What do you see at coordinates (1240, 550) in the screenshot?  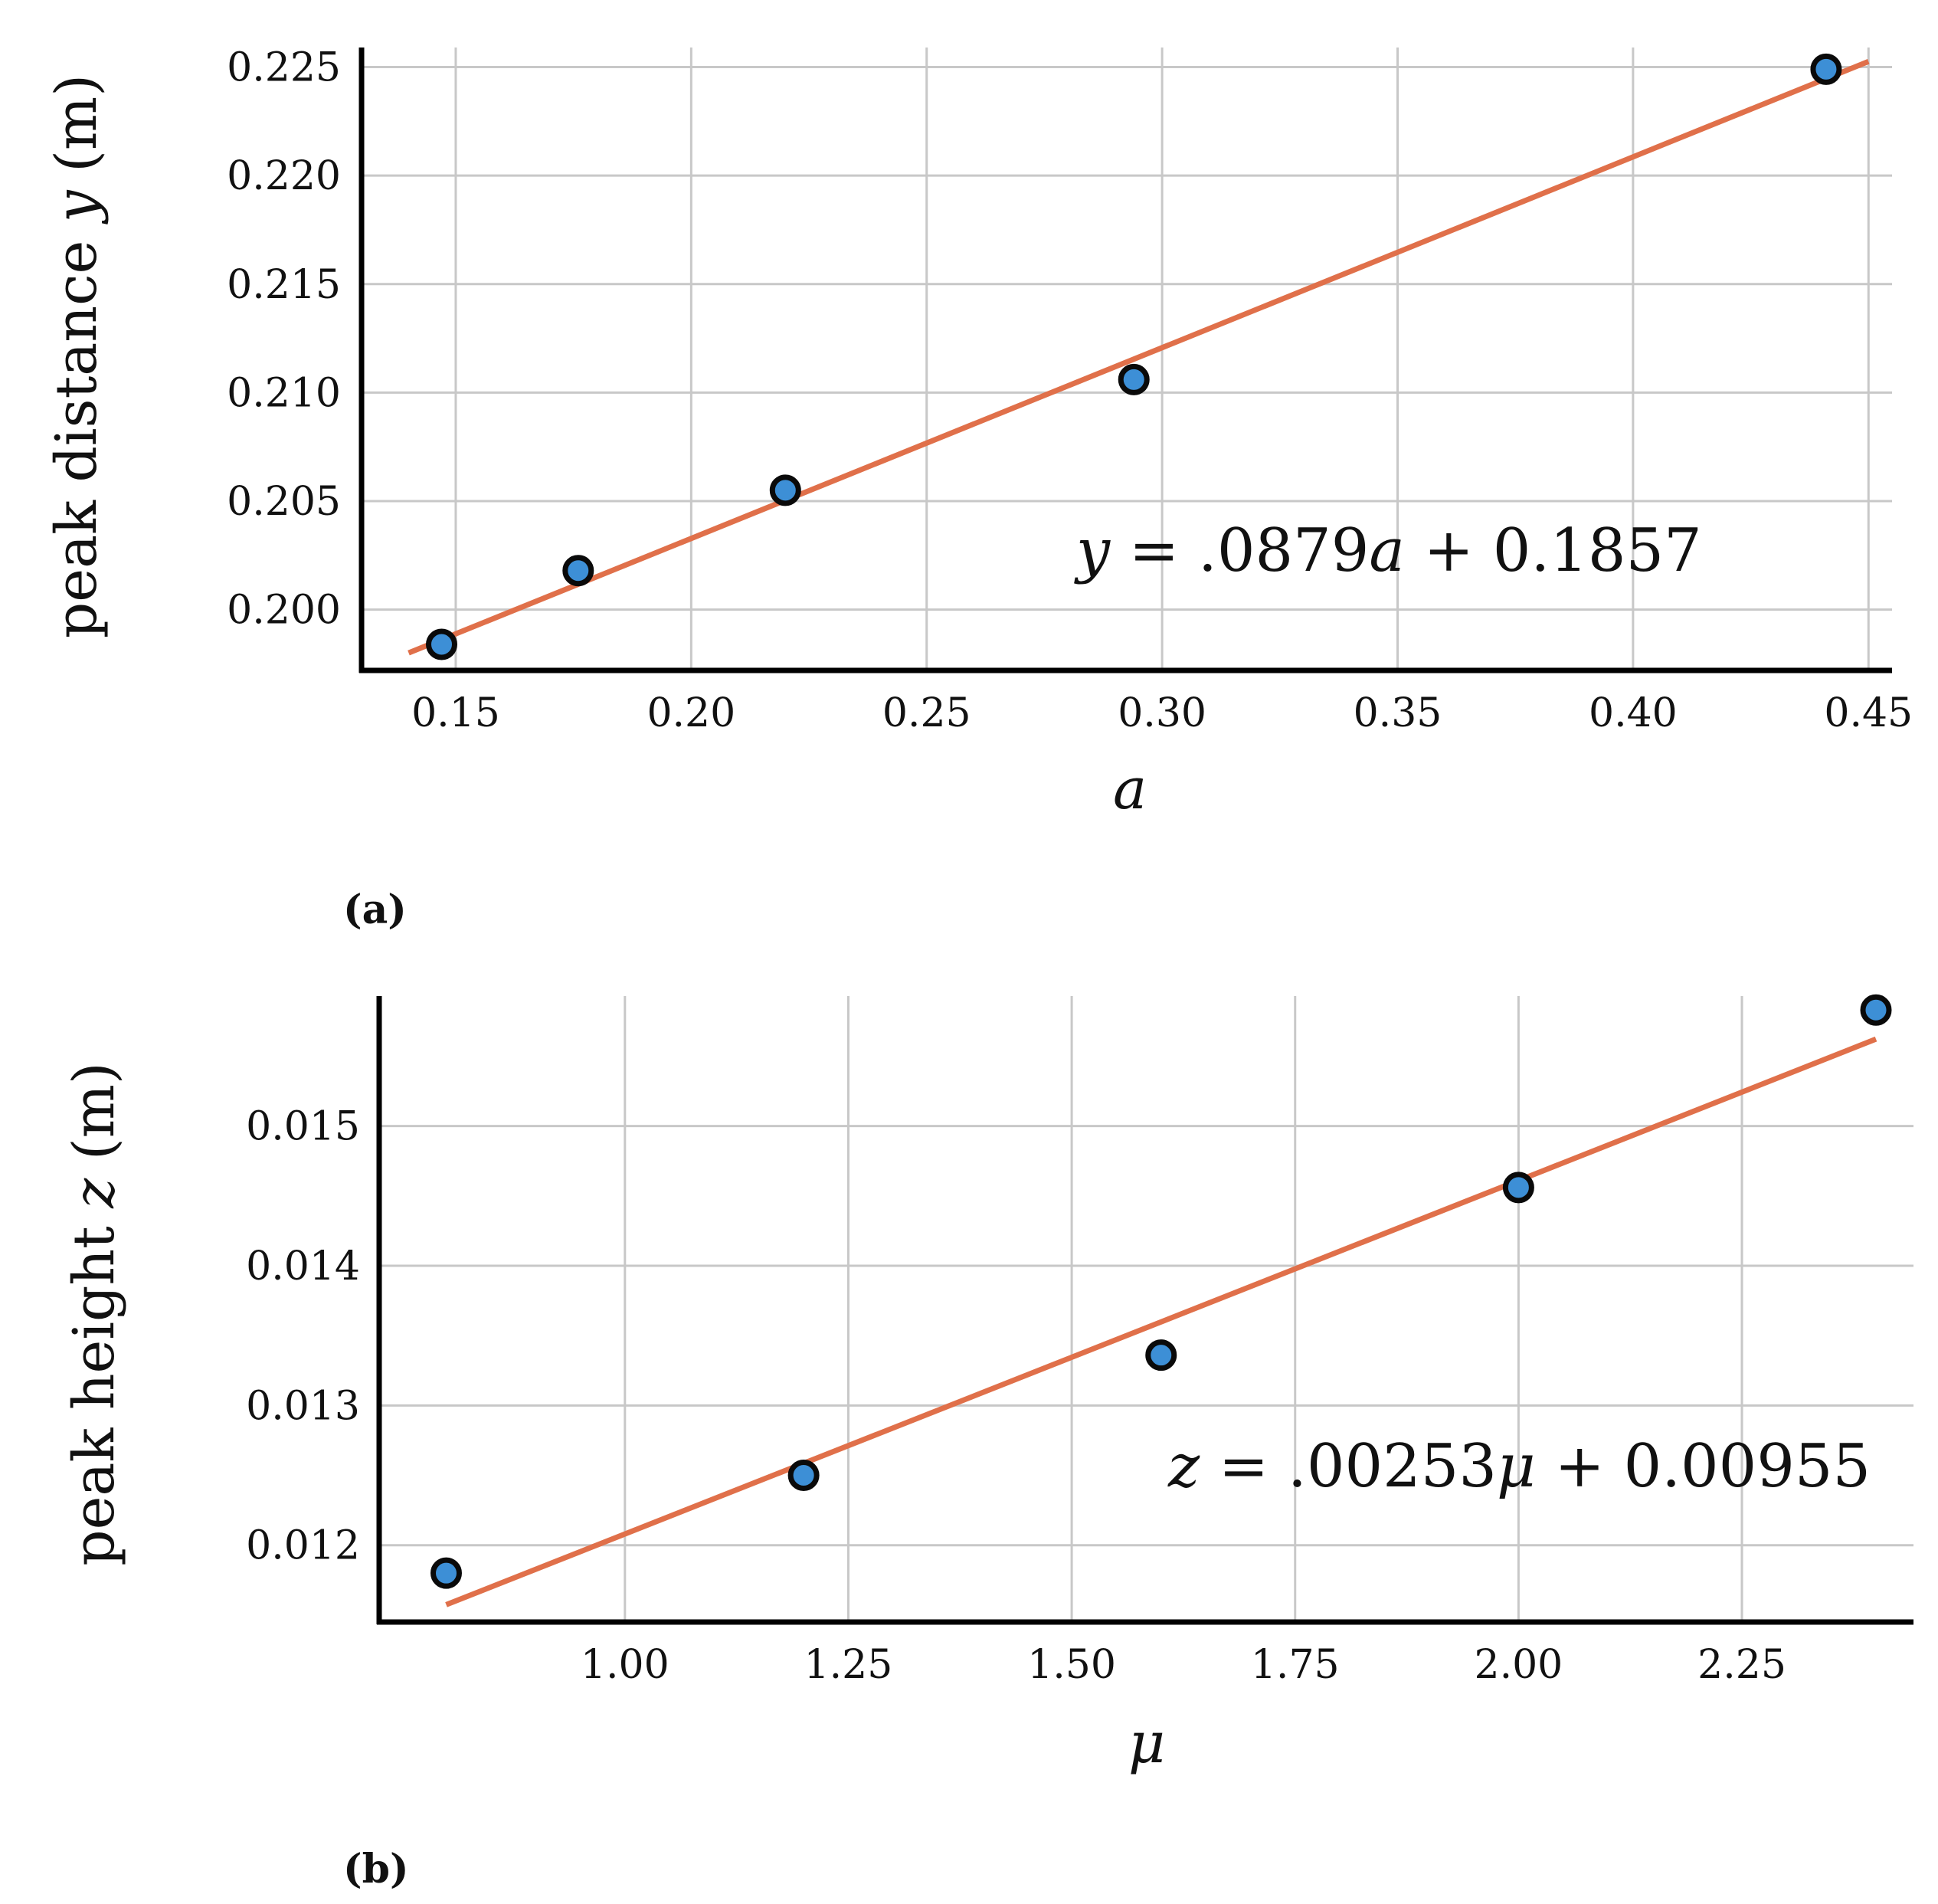 I see `fit-equation-a-eq: = .0879` at bounding box center [1240, 550].